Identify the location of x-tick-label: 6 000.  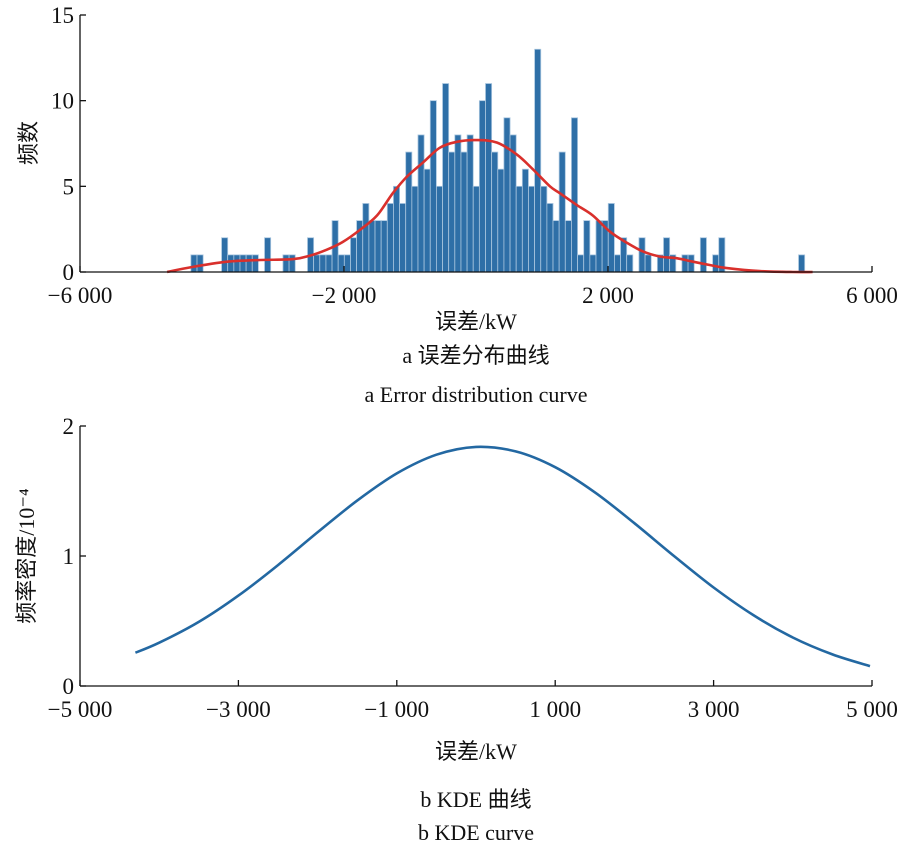
(872, 295).